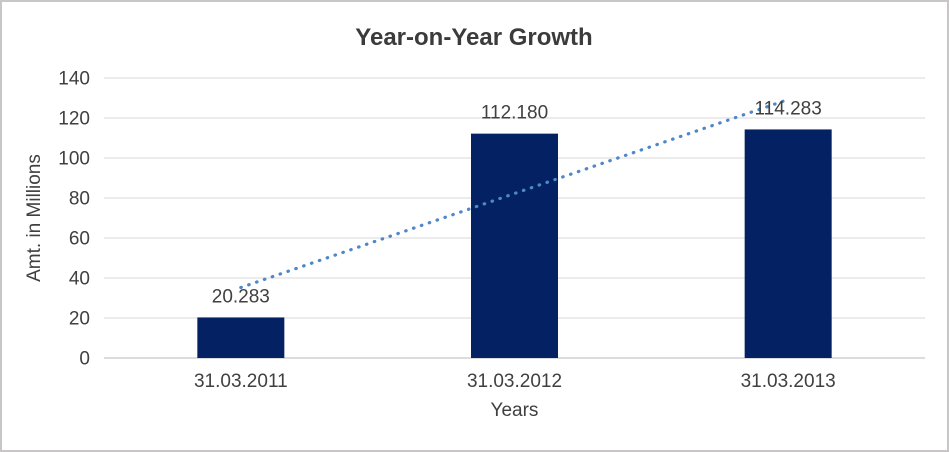 The height and width of the screenshot is (452, 949). I want to click on y-tick-label: 120, so click(74, 118).